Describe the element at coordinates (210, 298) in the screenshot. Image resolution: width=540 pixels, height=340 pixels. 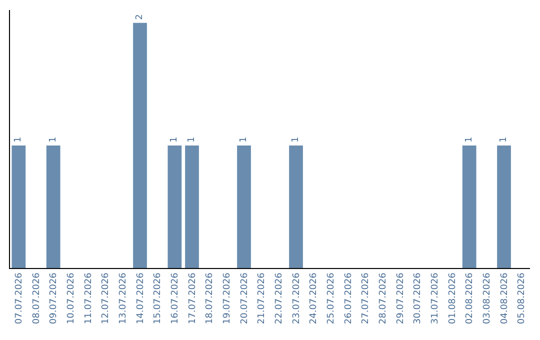
I see `x-tick-label: 18.07.2026` at that location.